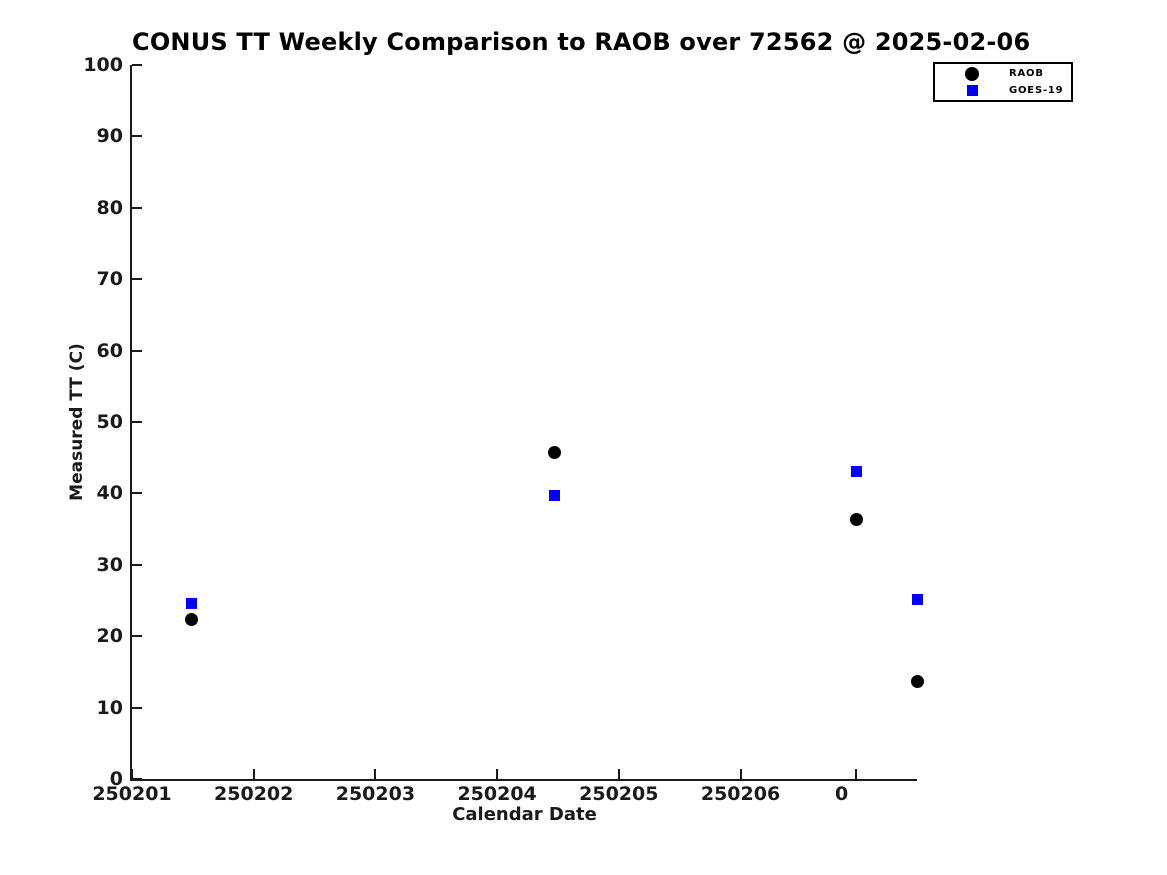 Image resolution: width=1167 pixels, height=875 pixels. Describe the element at coordinates (740, 794) in the screenshot. I see `x-tick-label: 250206` at that location.